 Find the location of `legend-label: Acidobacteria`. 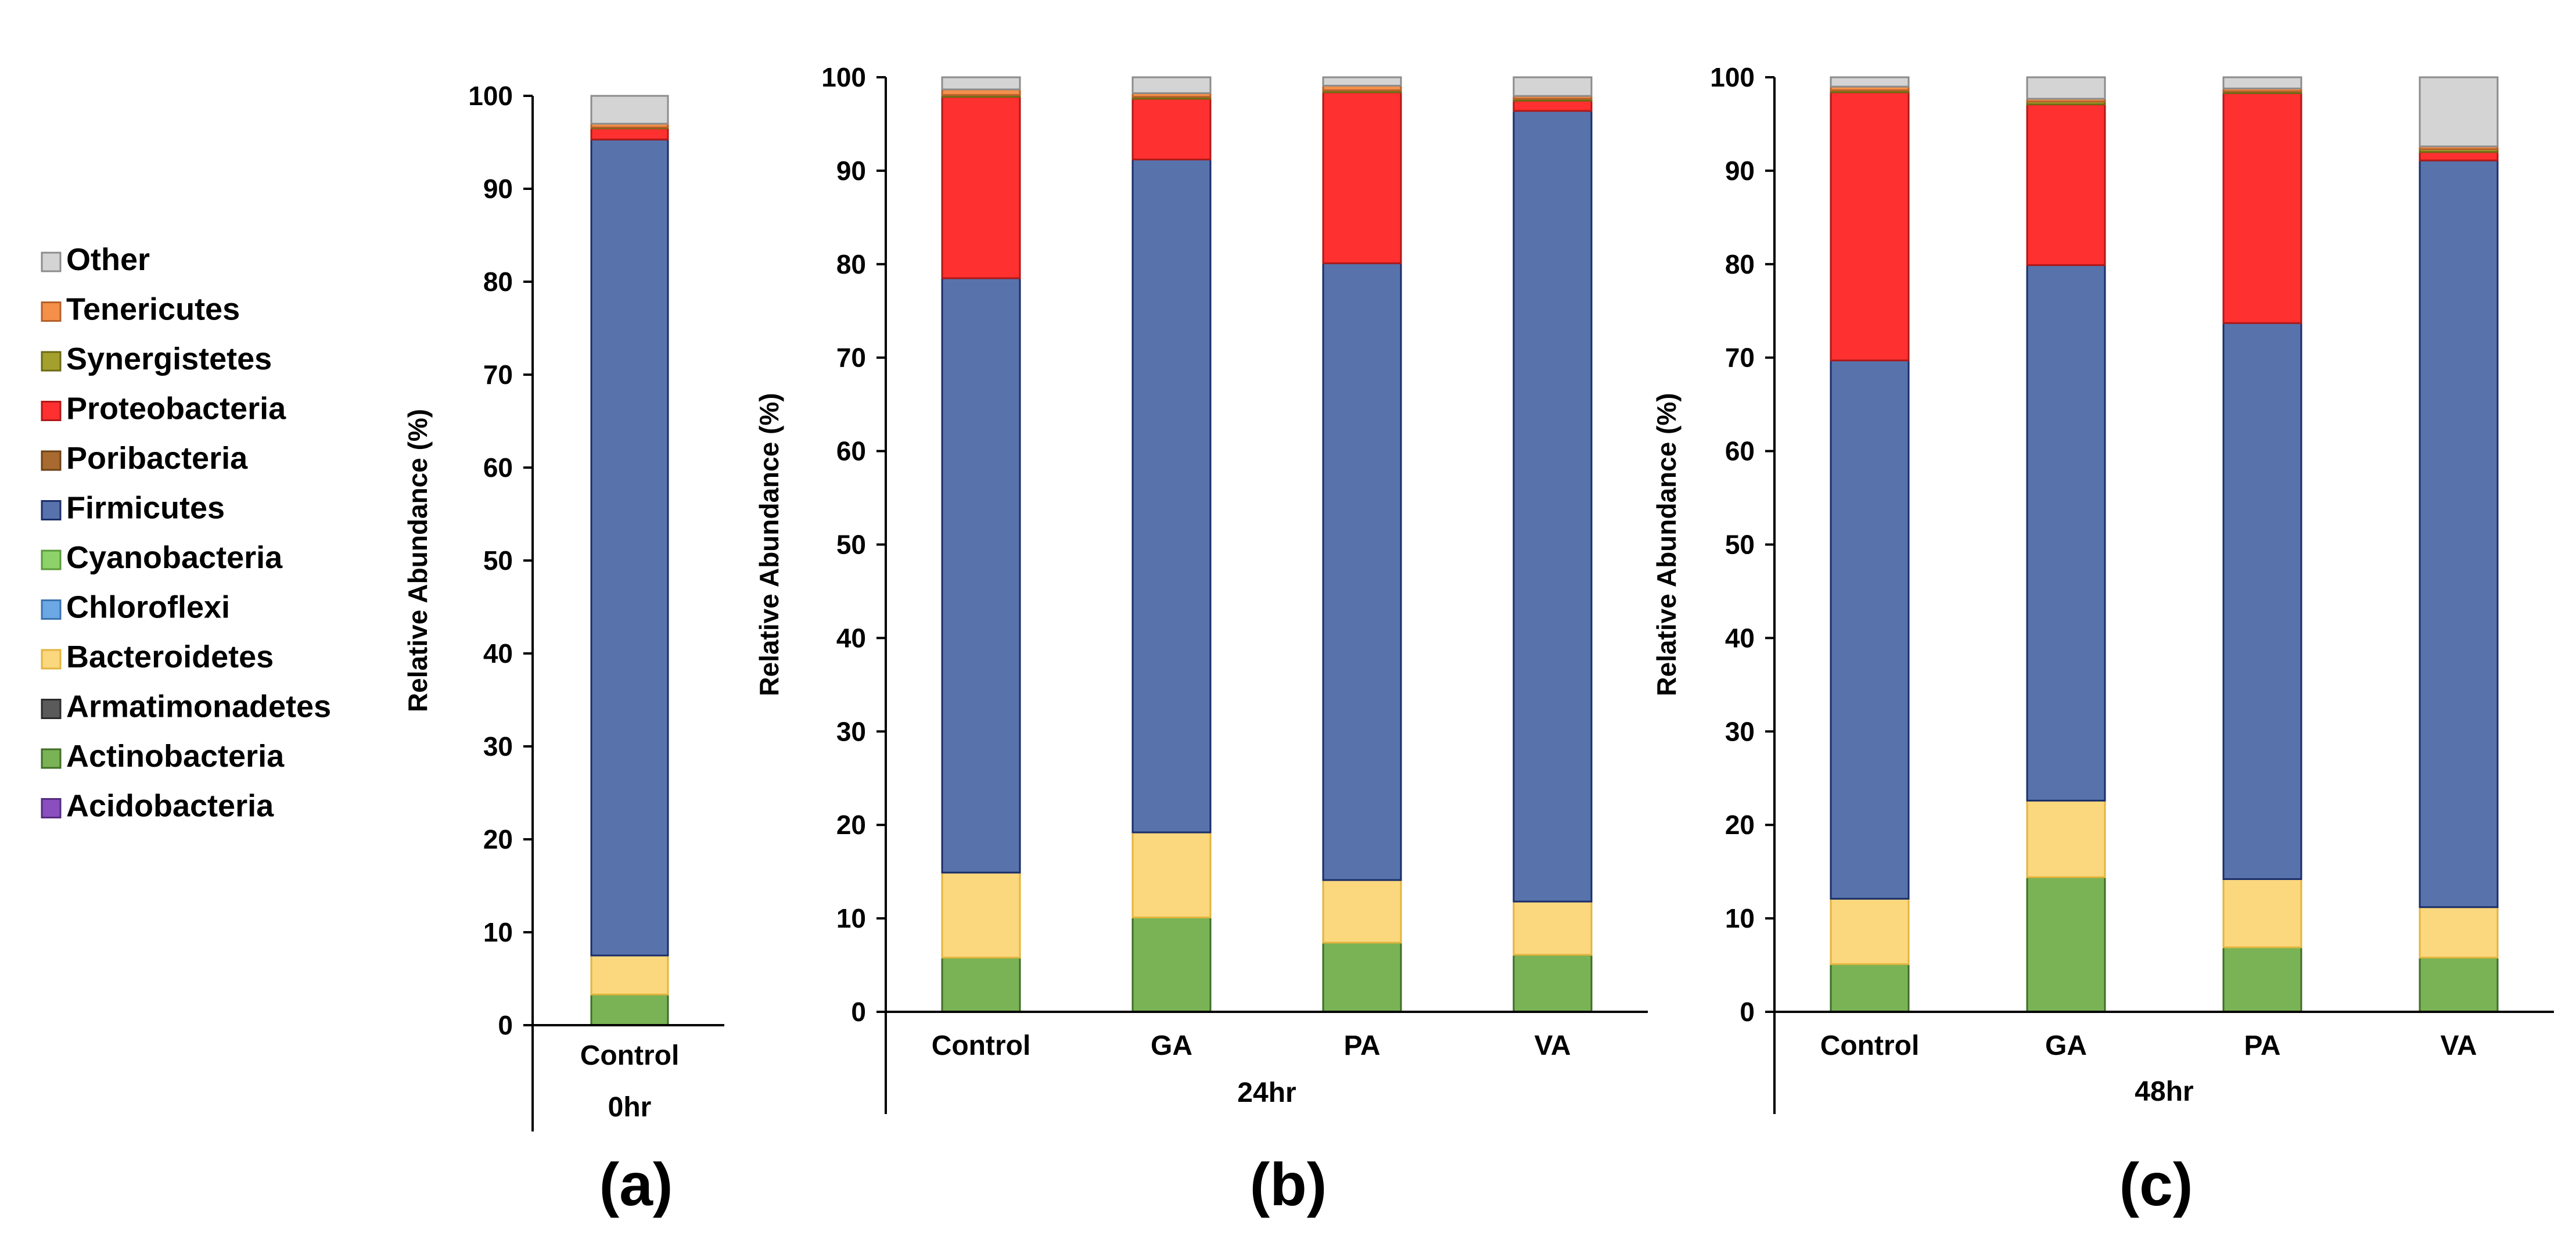

legend-label: Acidobacteria is located at coordinates (170, 806).